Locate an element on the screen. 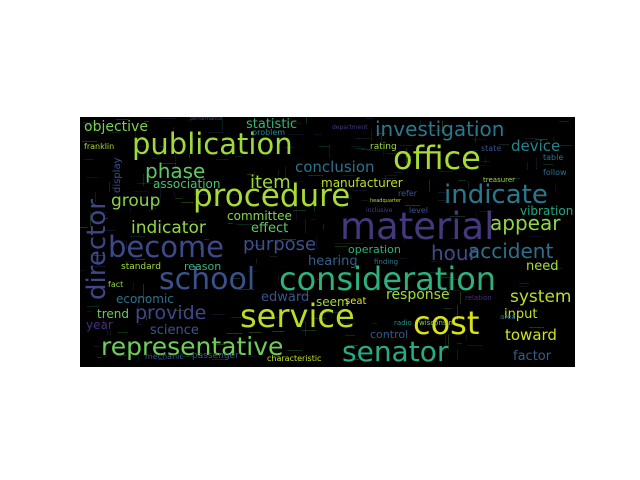 Image resolution: width=640 pixels, height=480 pixels. word-relation: relation is located at coordinates (478, 298).